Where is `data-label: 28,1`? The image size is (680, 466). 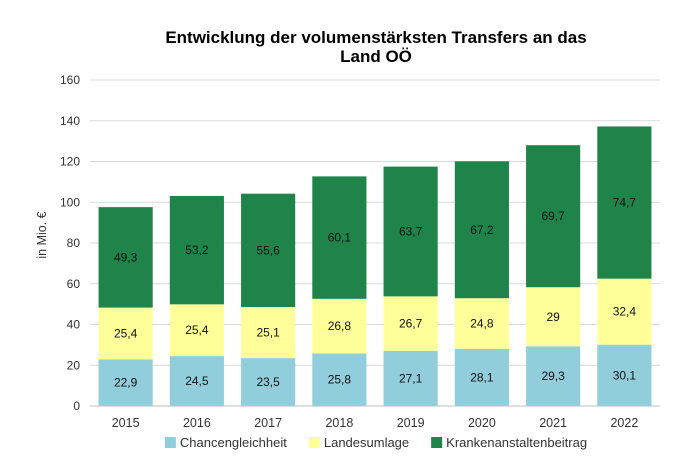 data-label: 28,1 is located at coordinates (482, 377).